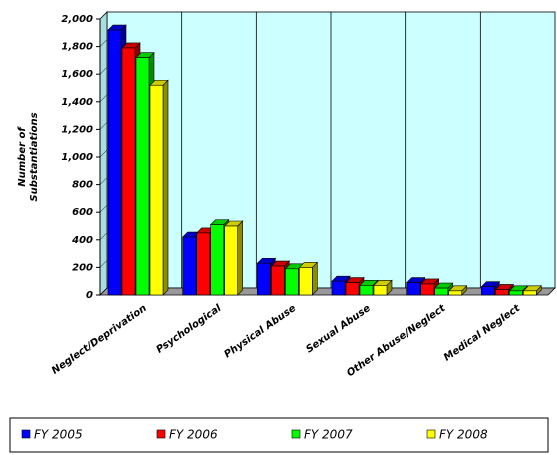  Describe the element at coordinates (338, 329) in the screenshot. I see `x-tick-label: Sexual Abuse` at that location.